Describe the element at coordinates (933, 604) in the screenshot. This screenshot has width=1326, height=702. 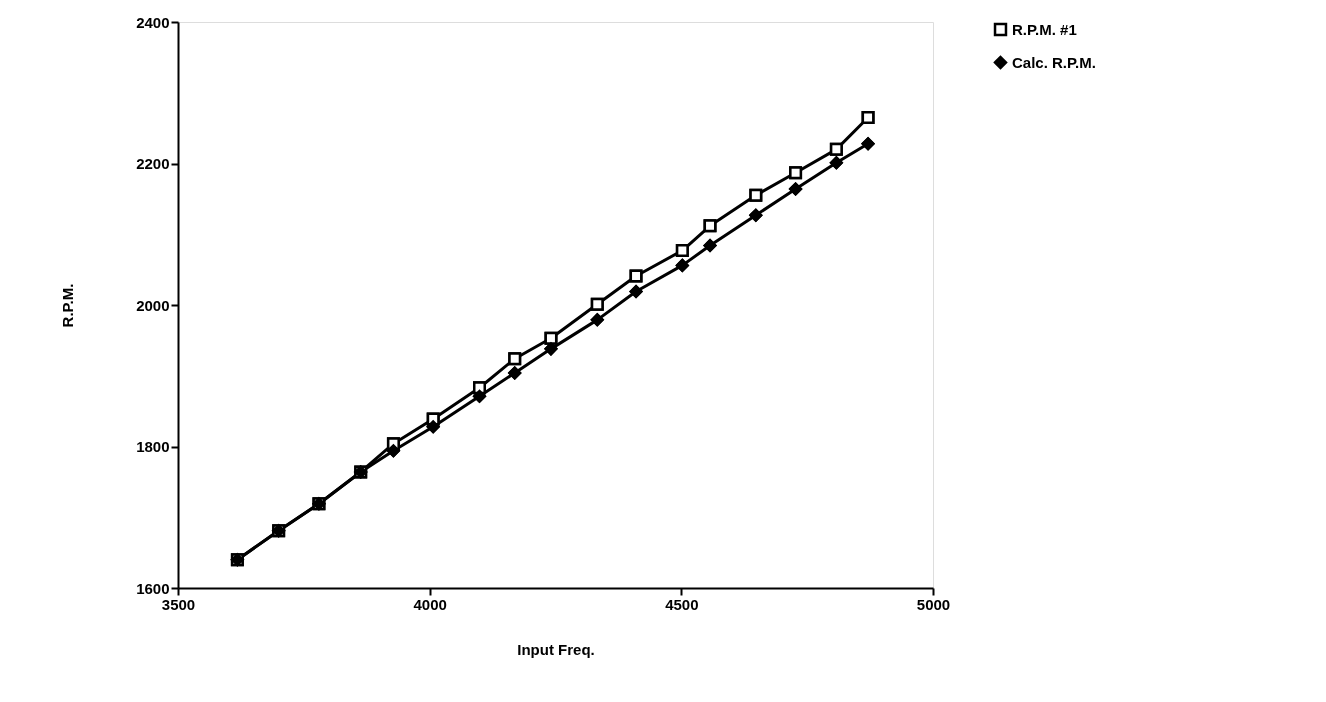
I see `x-tick-label: 5000` at that location.